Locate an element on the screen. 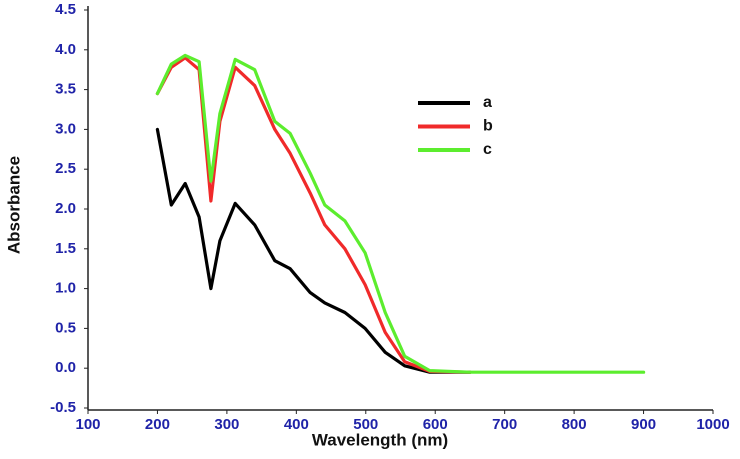 This screenshot has width=740, height=459. x-axis-title: Wavelength (nm) is located at coordinates (380, 439).